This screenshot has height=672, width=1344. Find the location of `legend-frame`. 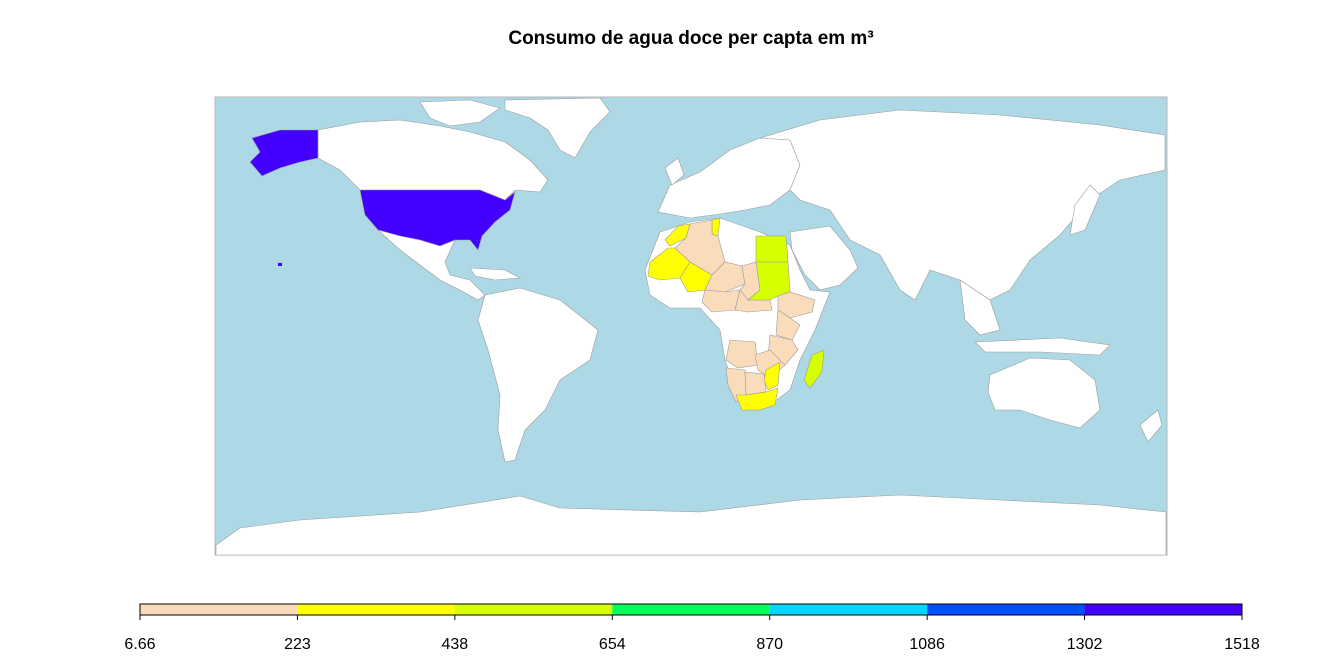

legend-frame is located at coordinates (691, 609).